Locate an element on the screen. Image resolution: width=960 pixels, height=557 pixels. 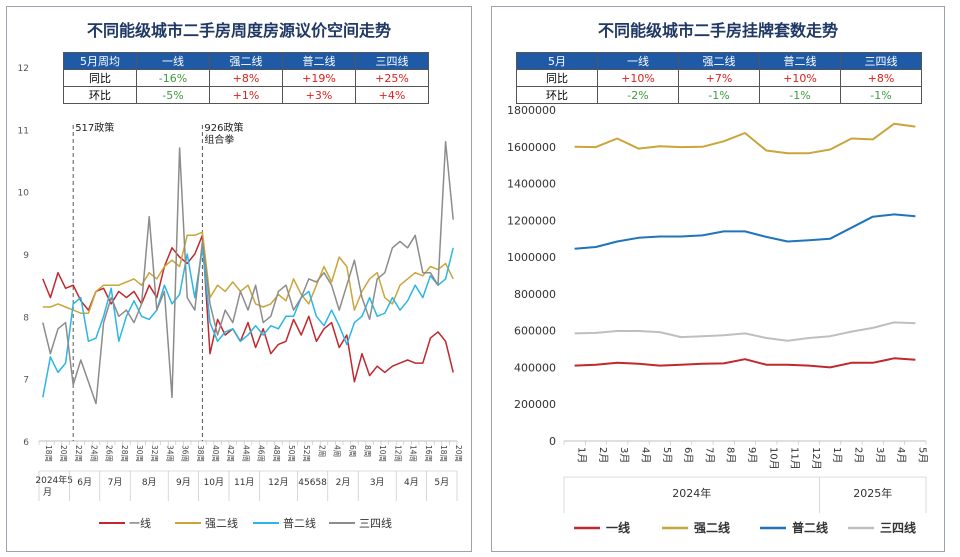
x-tick-label: 52周 is located at coordinates (306, 453).